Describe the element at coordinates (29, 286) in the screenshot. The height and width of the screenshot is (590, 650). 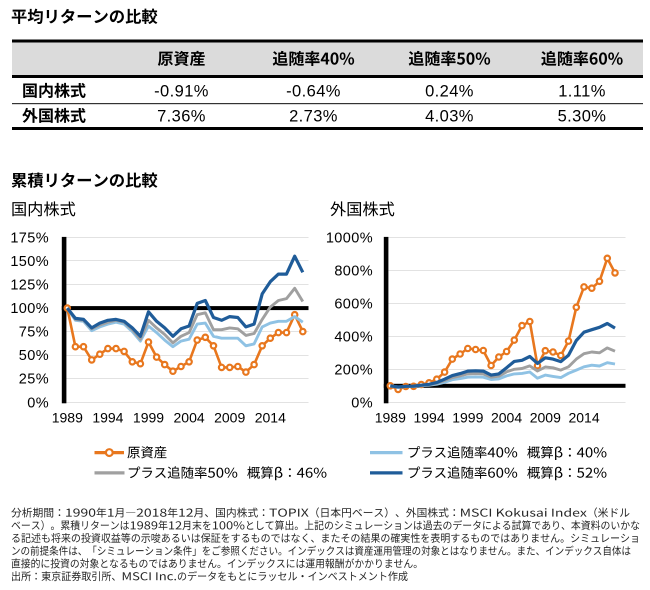
I see `svg-text: 125%` at that location.